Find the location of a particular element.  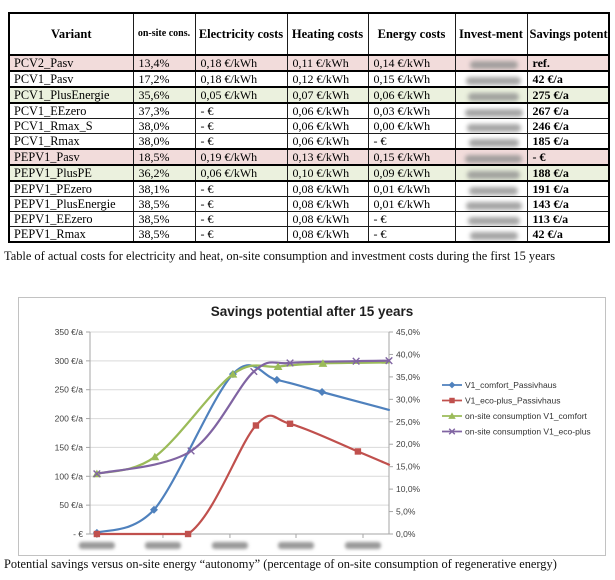

onsite-cell: 38,5% is located at coordinates (164, 204).